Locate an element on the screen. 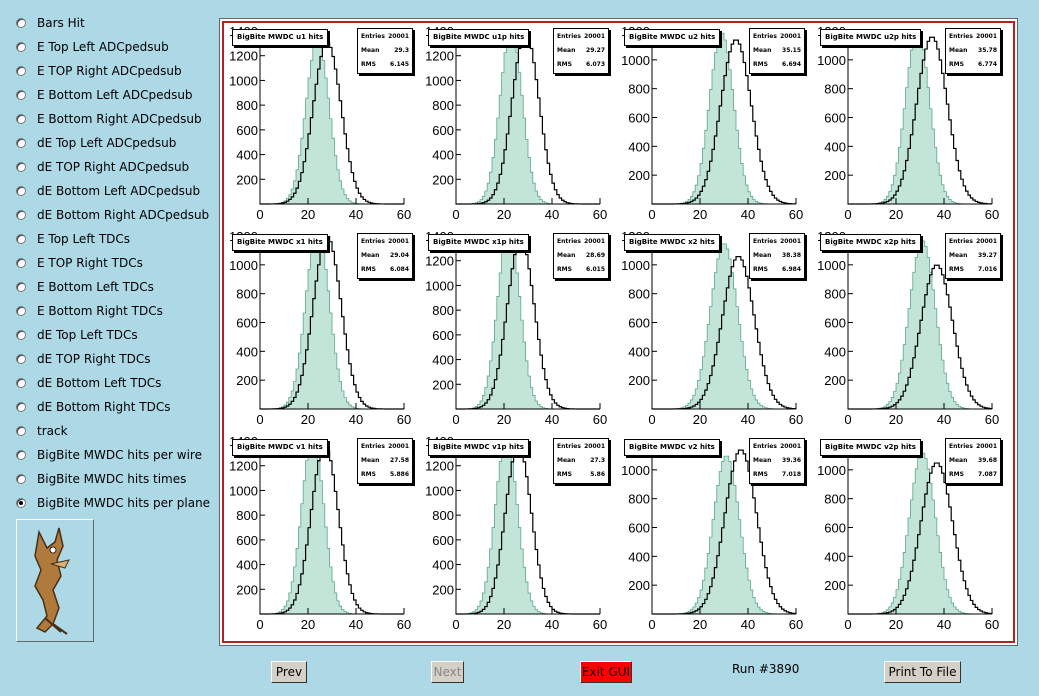 The height and width of the screenshot is (696, 1039). radio-option: dE Bottom Right ADCpedsub is located at coordinates (112, 215).